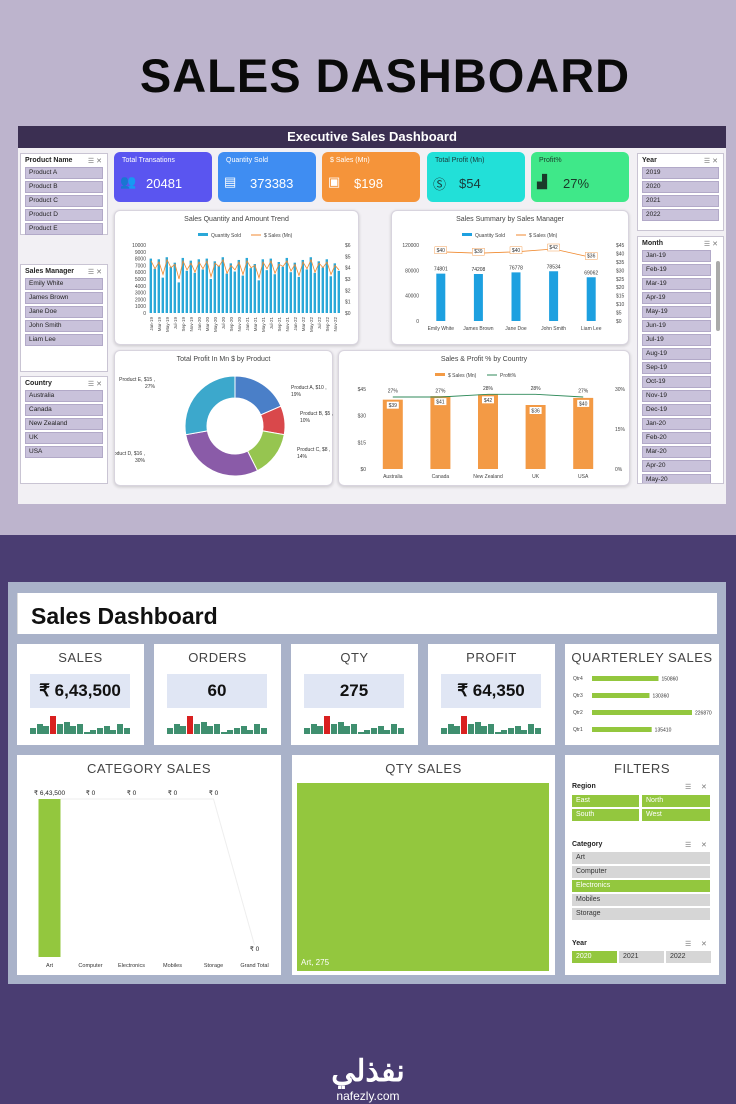 The image size is (736, 1104). What do you see at coordinates (620, 305) in the screenshot?
I see `y2-tick-label: $10` at bounding box center [620, 305].